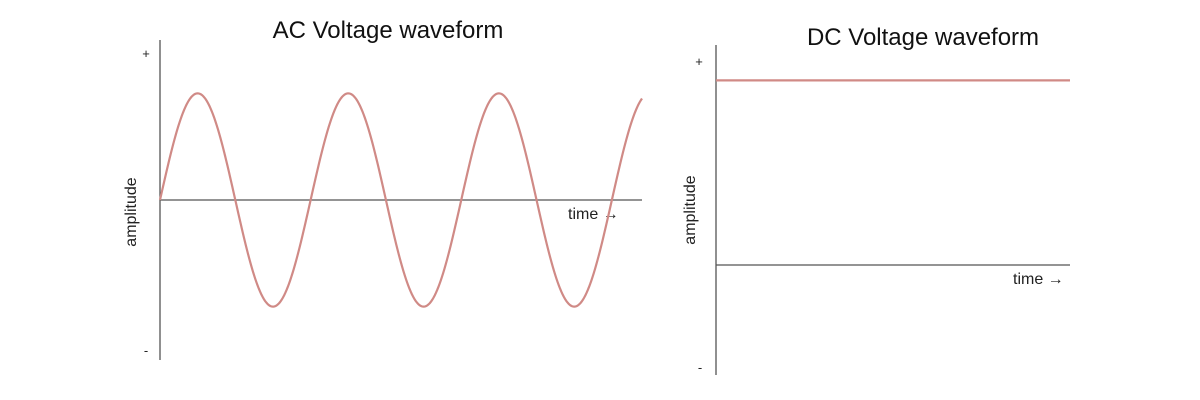 The width and height of the screenshot is (1200, 400). I want to click on ac-x-axis-label: time →, so click(593, 214).